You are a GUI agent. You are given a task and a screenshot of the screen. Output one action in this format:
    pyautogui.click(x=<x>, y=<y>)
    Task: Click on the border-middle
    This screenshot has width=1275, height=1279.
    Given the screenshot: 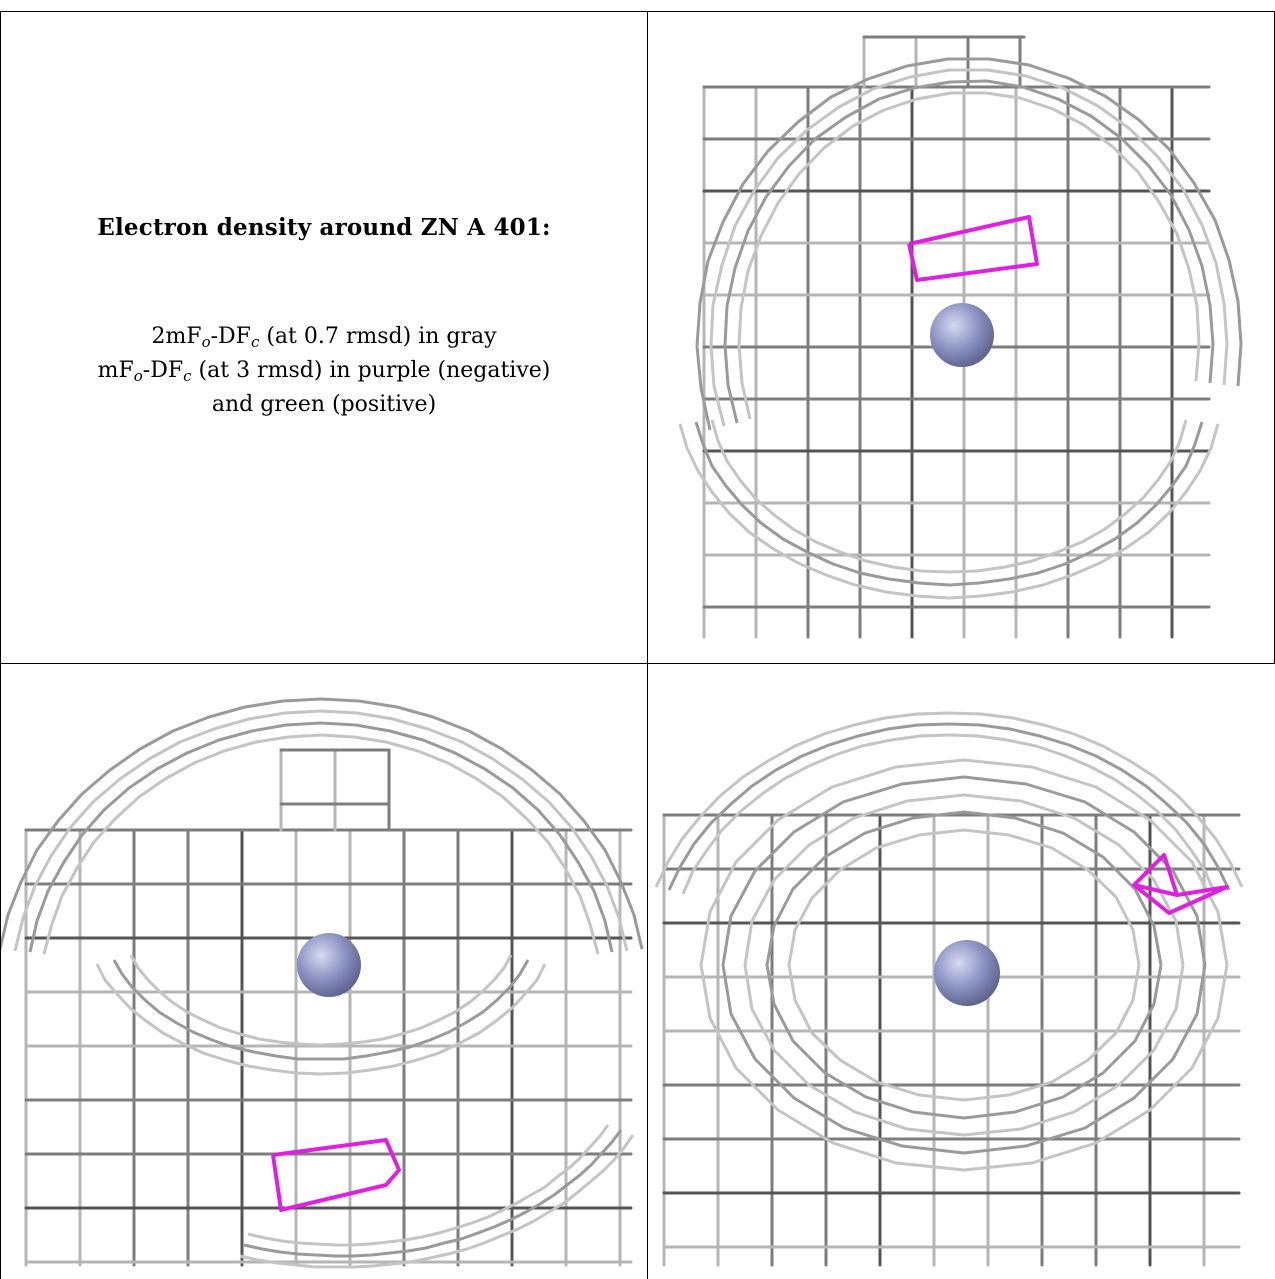 What is the action you would take?
    pyautogui.click(x=637, y=663)
    